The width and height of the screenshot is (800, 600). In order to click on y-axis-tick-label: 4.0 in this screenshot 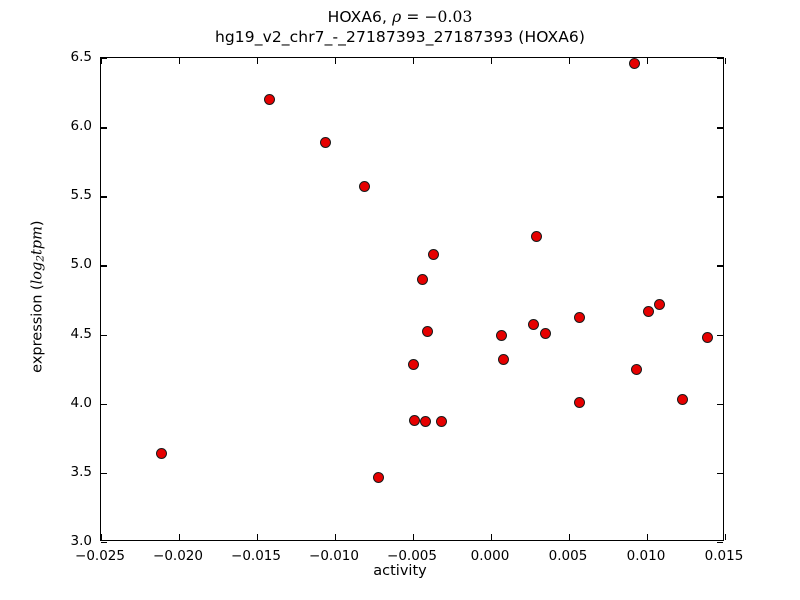, I will do `click(81, 402)`.